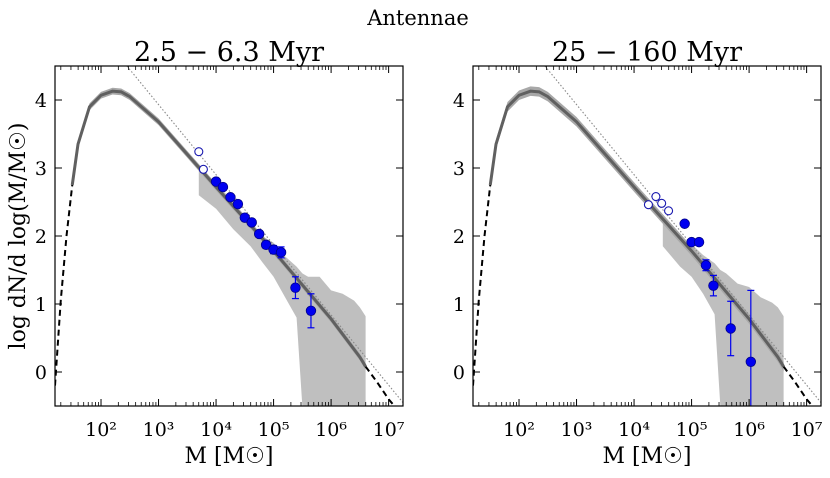  I want to click on completeness-band-late, so click(723, 314).